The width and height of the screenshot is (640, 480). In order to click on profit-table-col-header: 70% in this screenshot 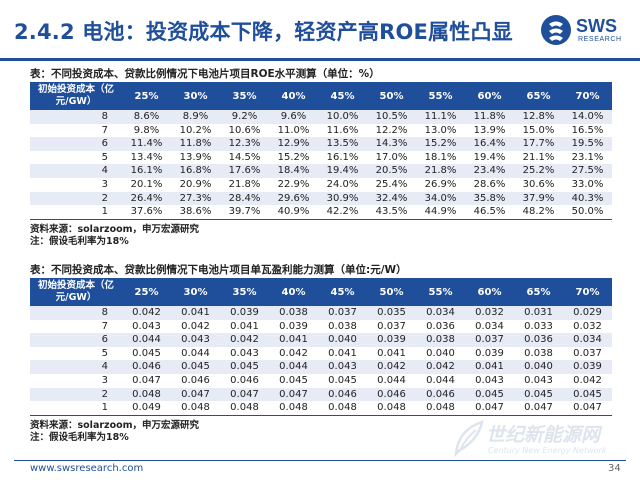, I will do `click(587, 292)`.